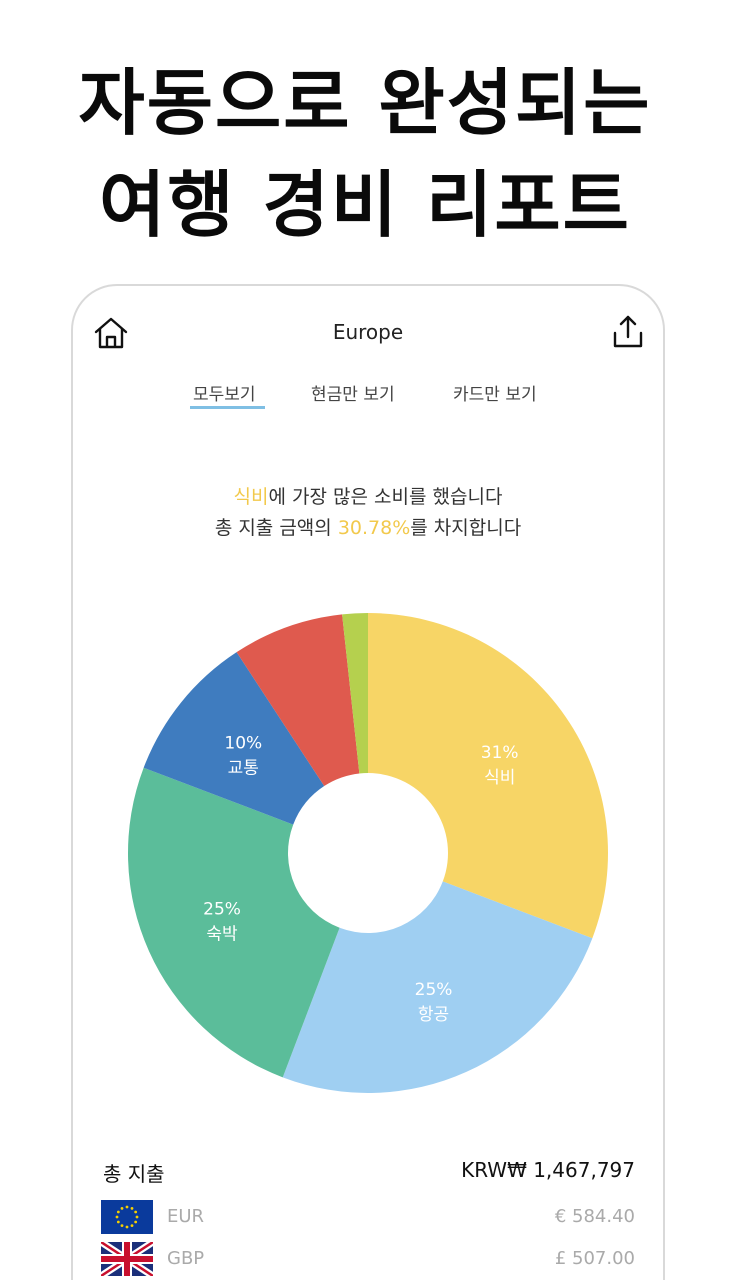 This screenshot has width=730, height=1280. What do you see at coordinates (186, 1216) in the screenshot?
I see `currency-code: EUR` at bounding box center [186, 1216].